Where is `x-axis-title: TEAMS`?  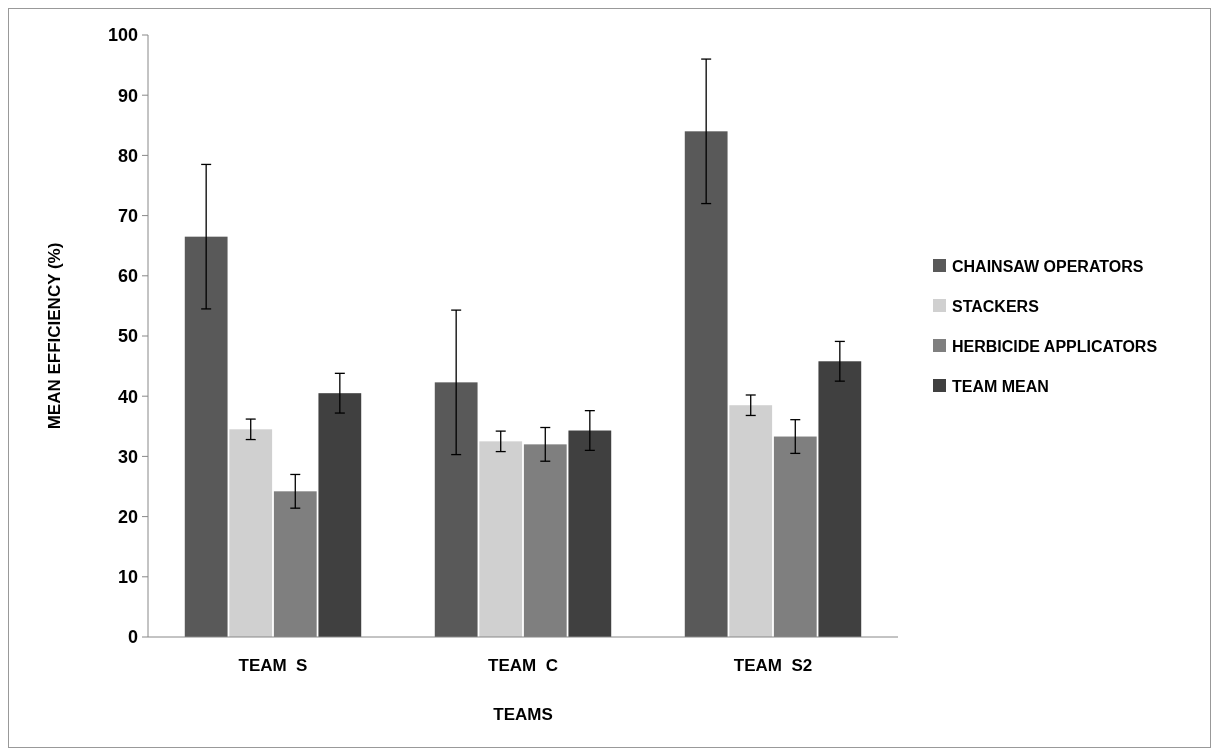
x-axis-title: TEAMS is located at coordinates (523, 714).